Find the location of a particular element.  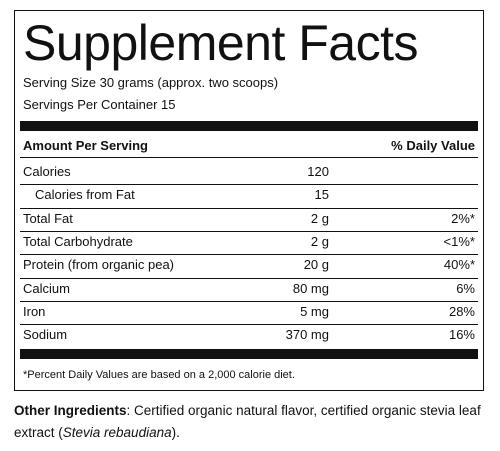

daily-value: <1%* is located at coordinates (459, 241).